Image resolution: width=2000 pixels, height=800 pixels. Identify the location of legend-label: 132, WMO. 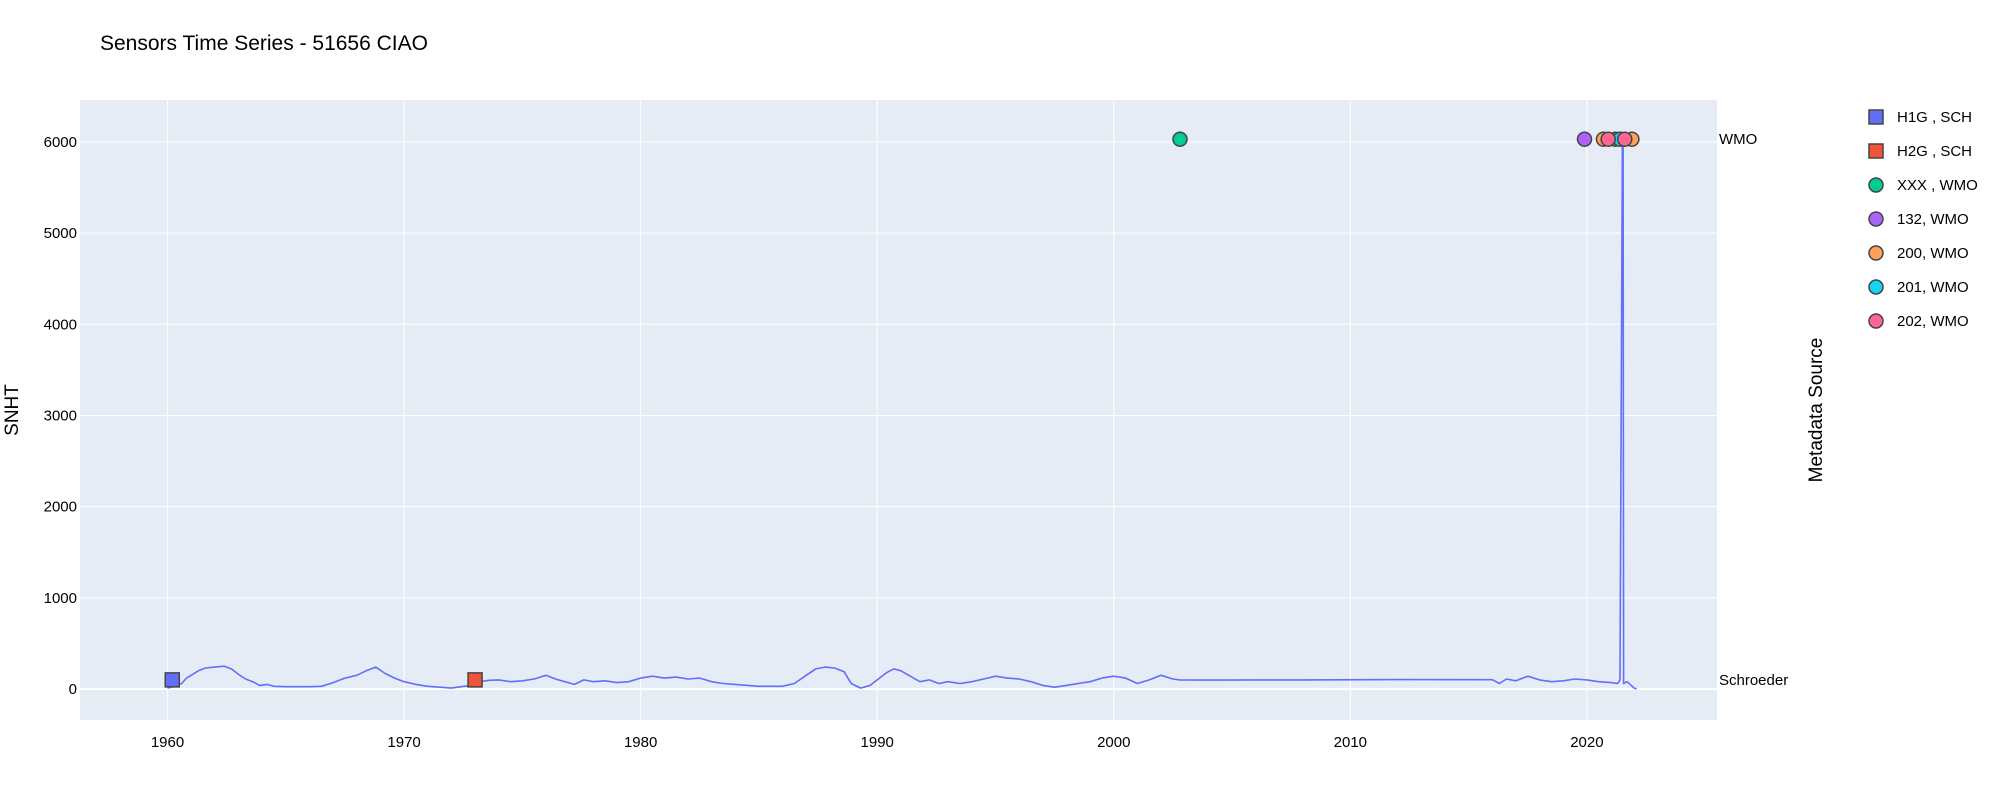
(1933, 219).